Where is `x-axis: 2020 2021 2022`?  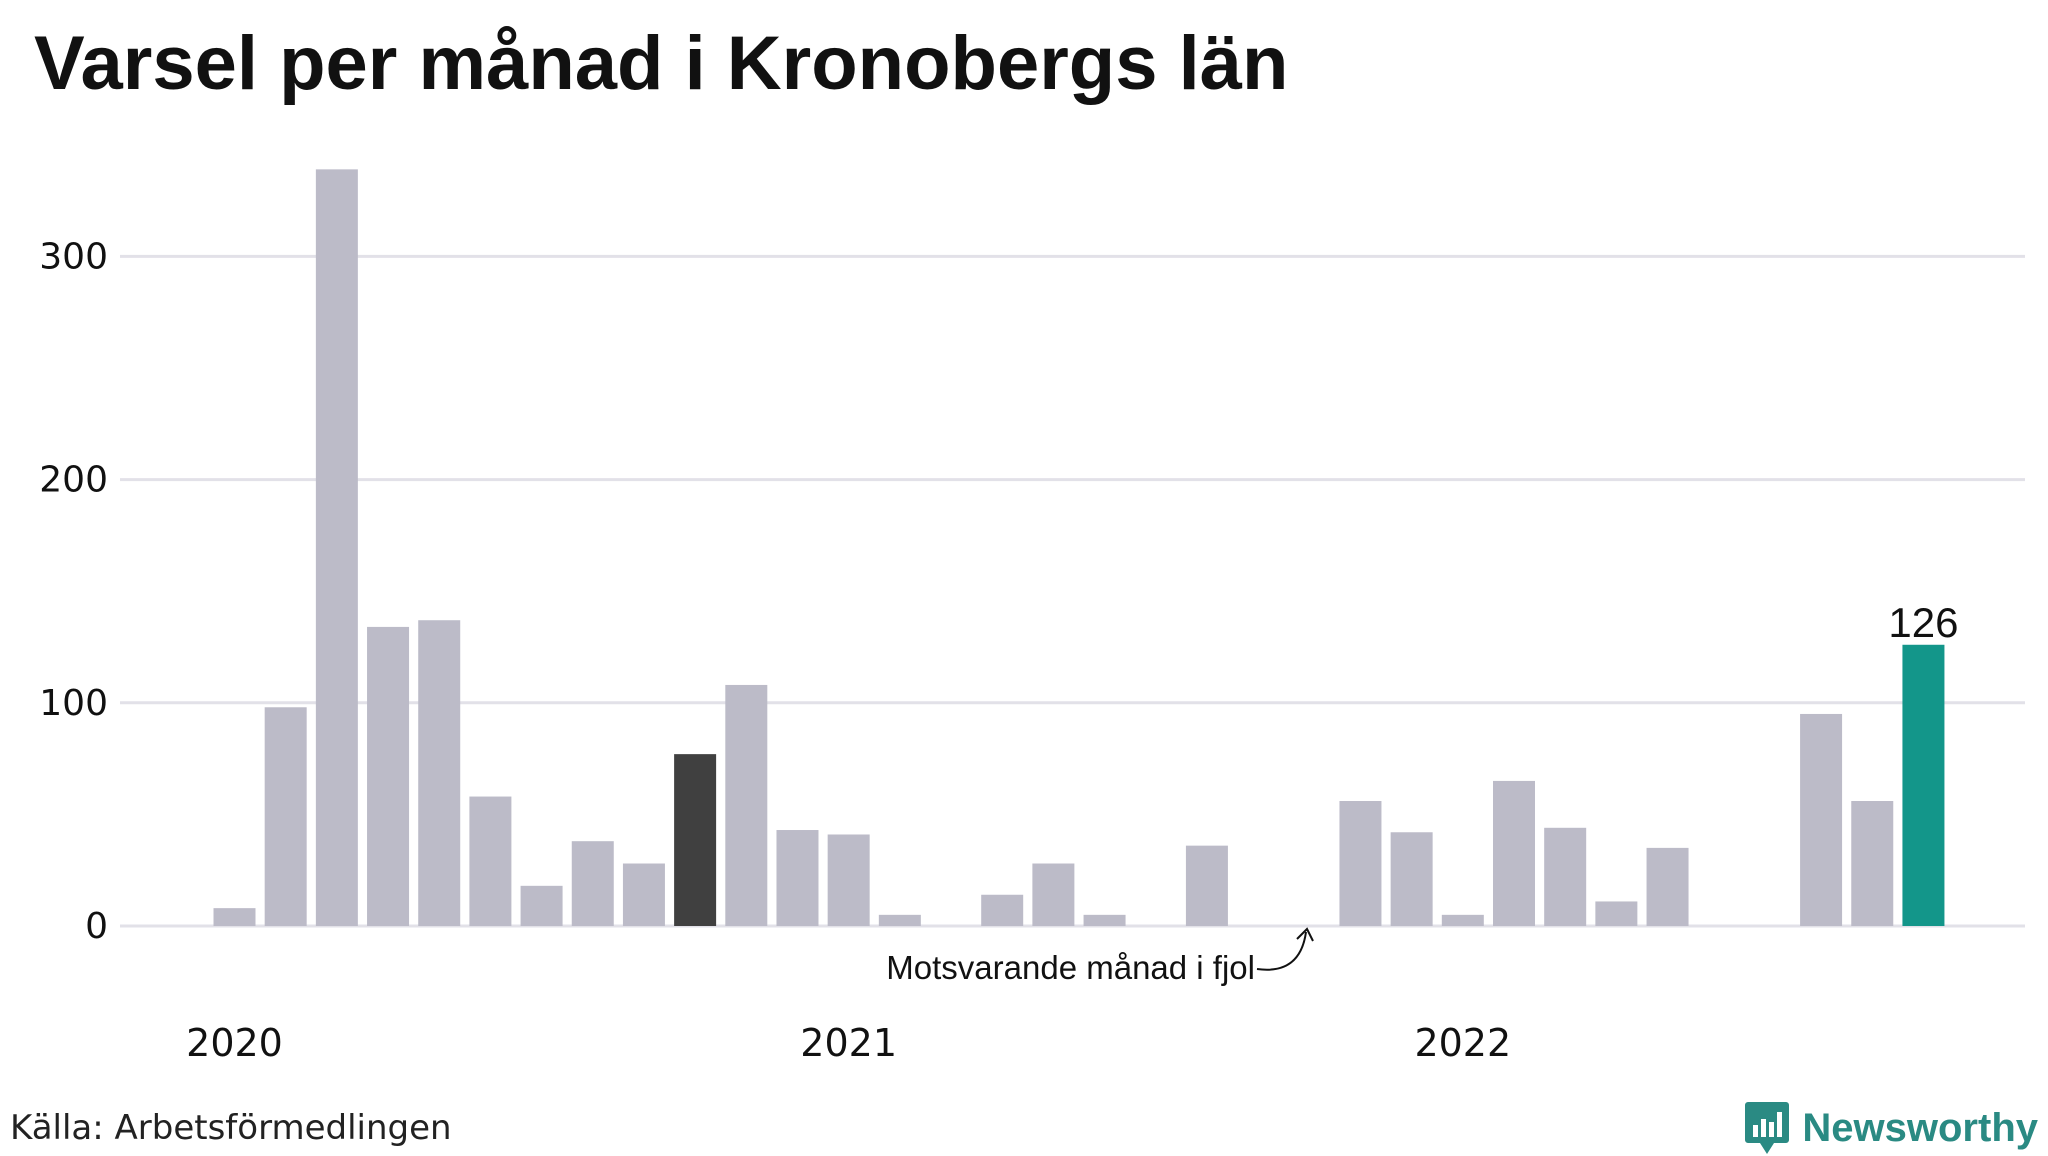 x-axis: 2020 2021 2022 is located at coordinates (848, 1043).